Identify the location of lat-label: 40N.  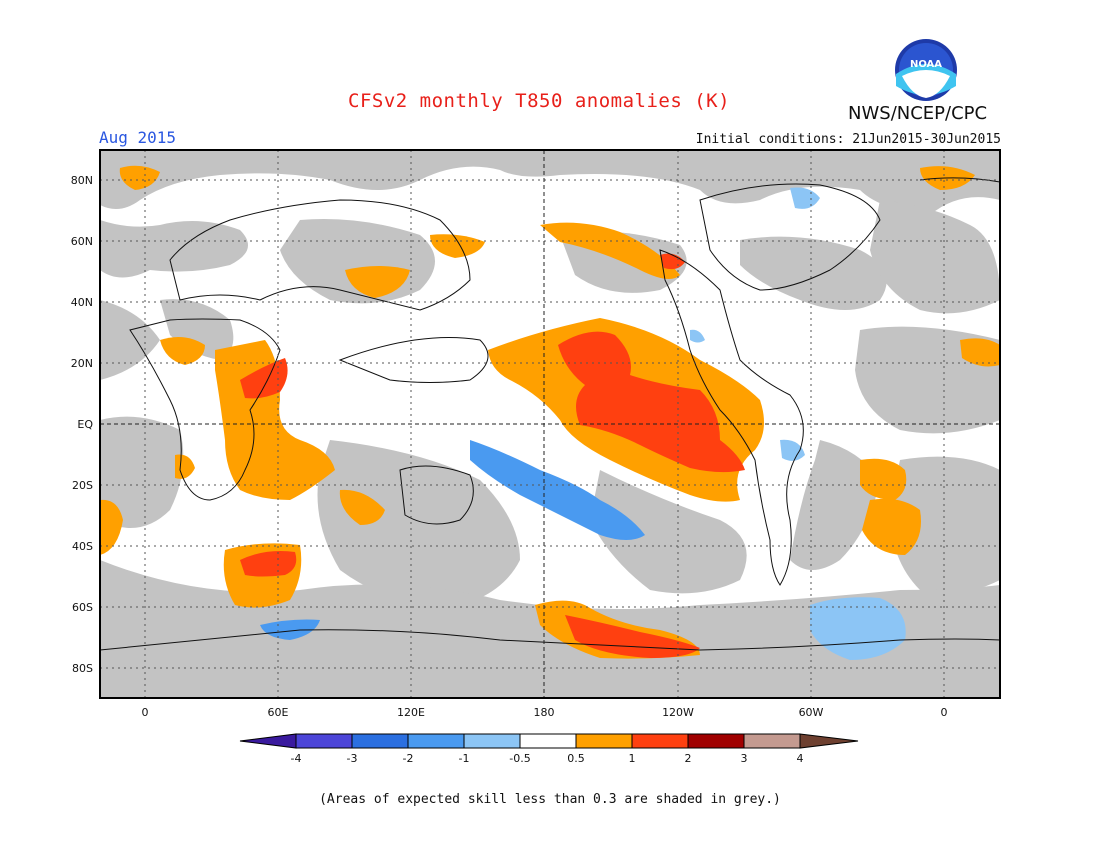
(82, 302).